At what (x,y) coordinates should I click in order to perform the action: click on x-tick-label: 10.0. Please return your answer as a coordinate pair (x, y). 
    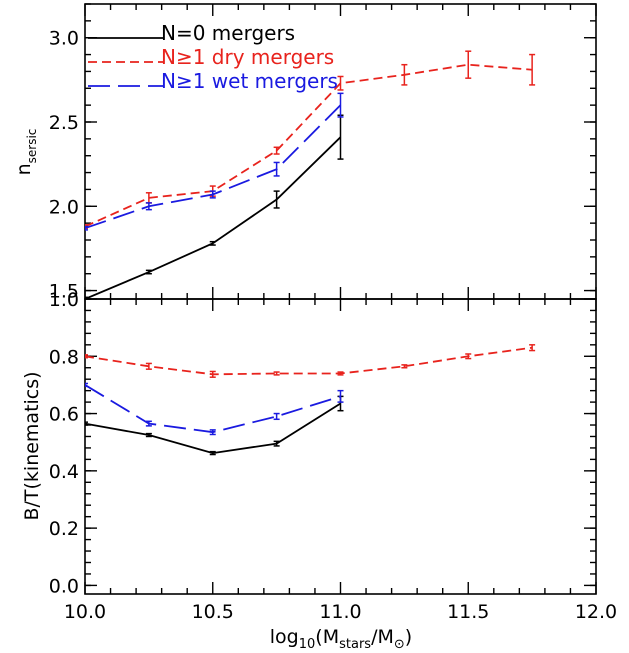
    Looking at the image, I should click on (85, 612).